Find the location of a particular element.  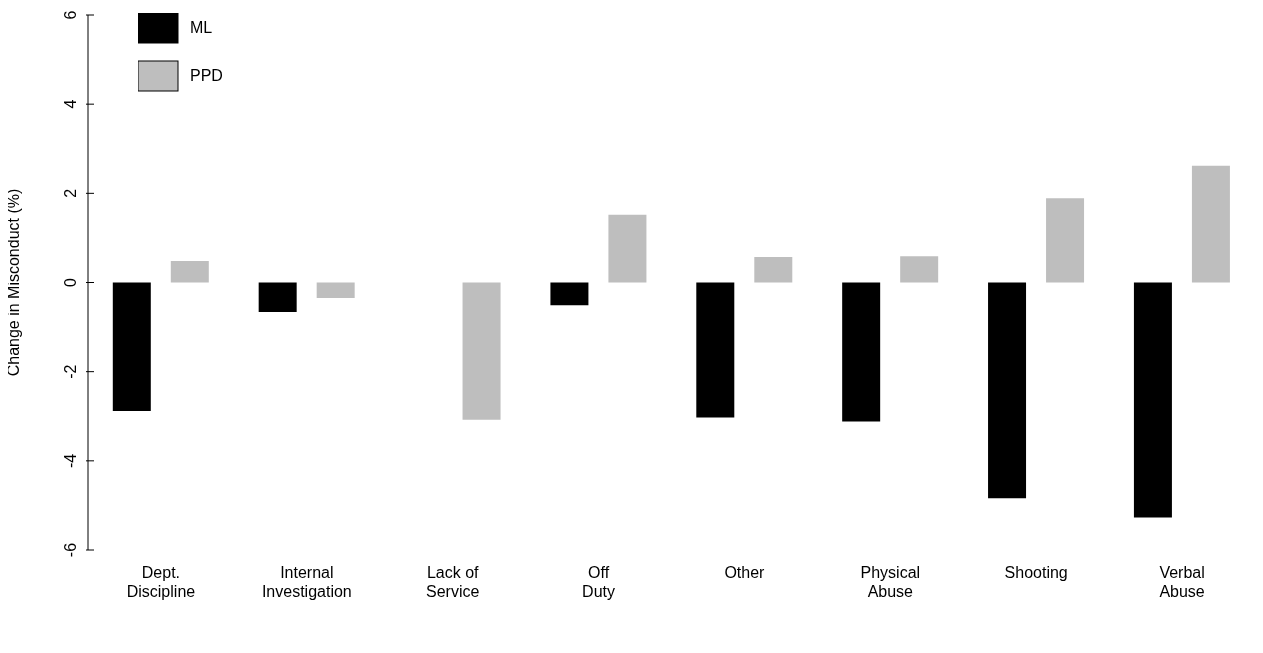

x-tick-label: Shooting is located at coordinates (1036, 572).